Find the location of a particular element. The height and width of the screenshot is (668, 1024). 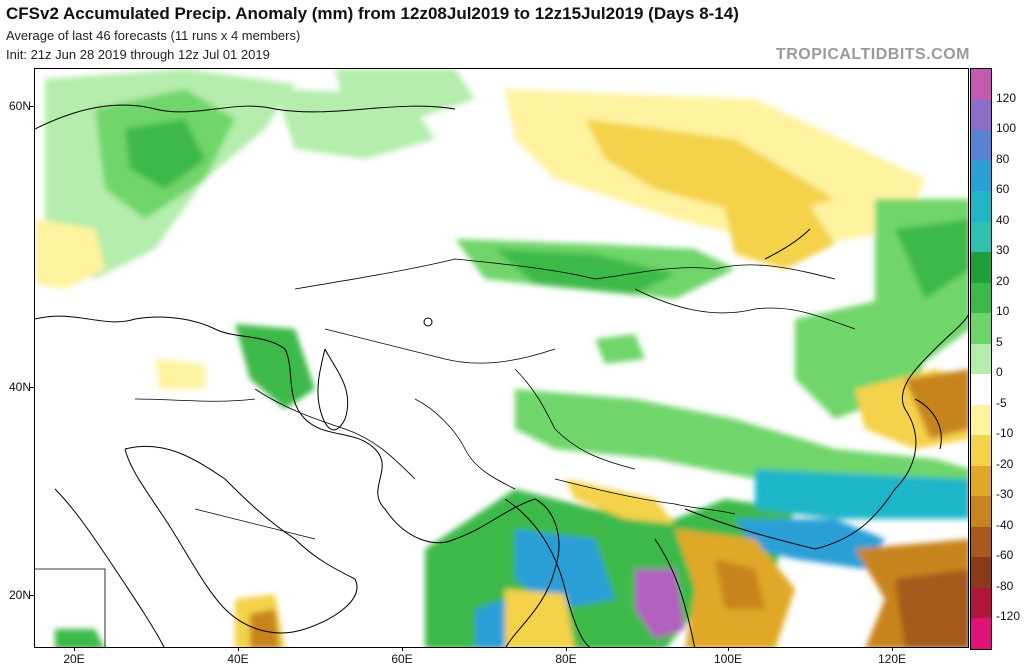

border-russia-kazakhstan is located at coordinates (565, 274).